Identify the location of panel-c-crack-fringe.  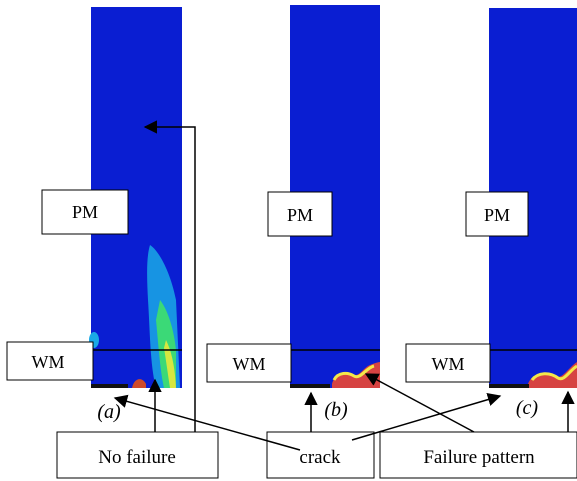
(553, 373).